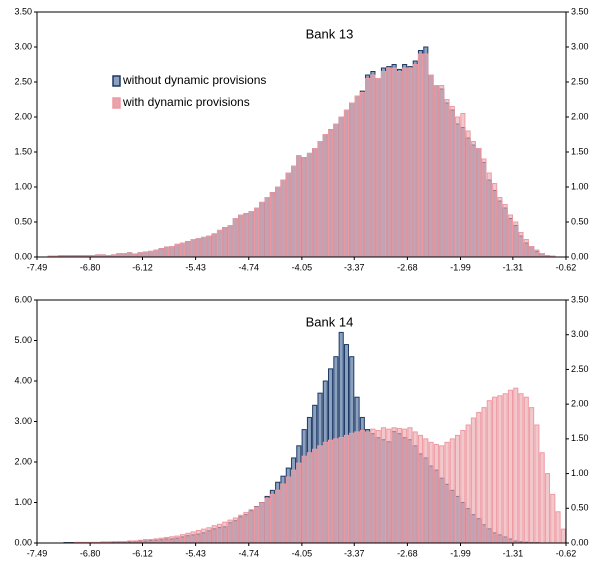 The width and height of the screenshot is (597, 564). What do you see at coordinates (37, 553) in the screenshot?
I see `x-tick-label: -7.49` at bounding box center [37, 553].